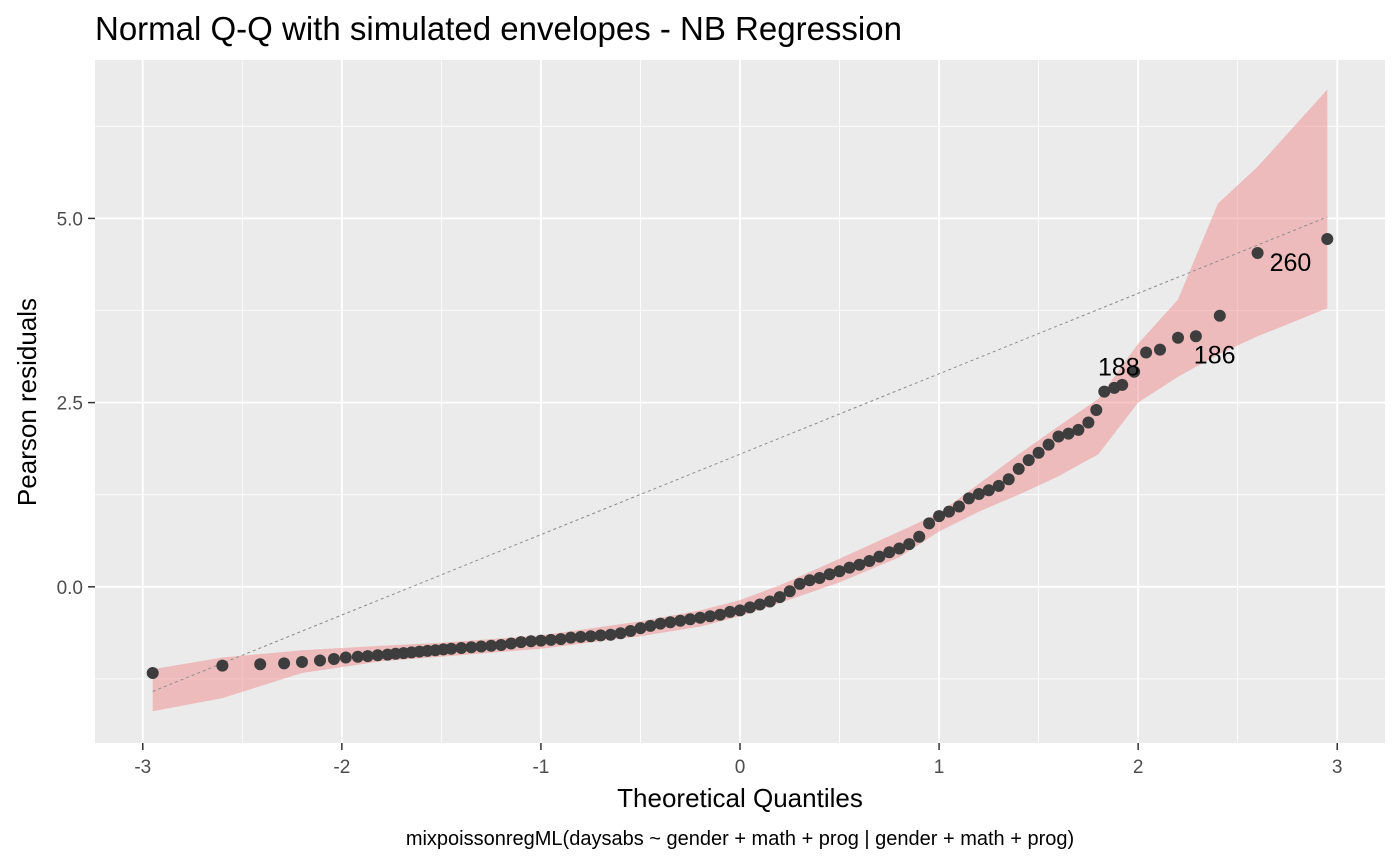 The image size is (1400, 865). What do you see at coordinates (1204, 315) in the screenshot?
I see `point-labels: 186 188 260` at bounding box center [1204, 315].